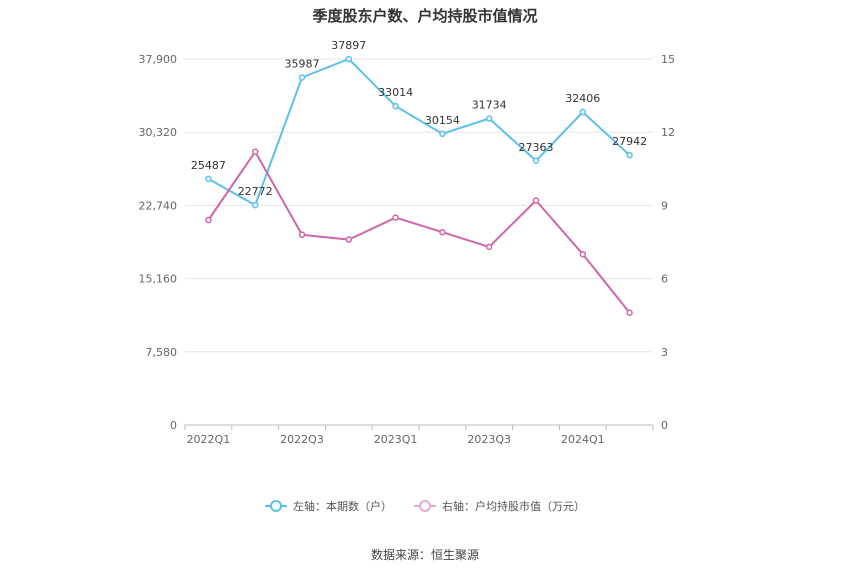 This screenshot has height=575, width=850. Describe the element at coordinates (419, 132) in the screenshot. I see `series-line-left` at that location.